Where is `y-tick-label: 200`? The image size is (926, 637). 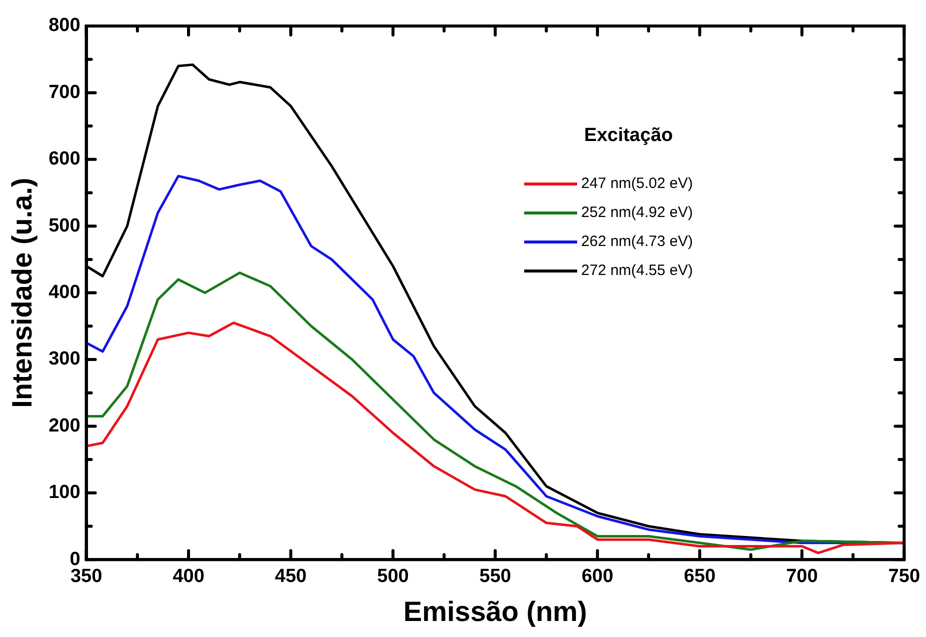 y-tick-label: 200 is located at coordinates (64, 425).